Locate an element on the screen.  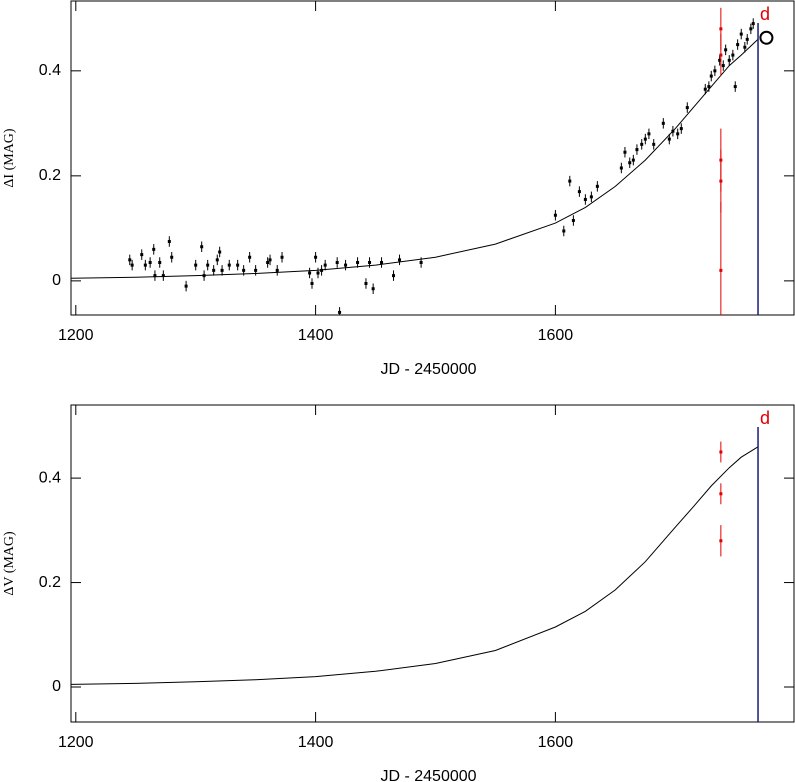
event-label: d is located at coordinates (765, 418).